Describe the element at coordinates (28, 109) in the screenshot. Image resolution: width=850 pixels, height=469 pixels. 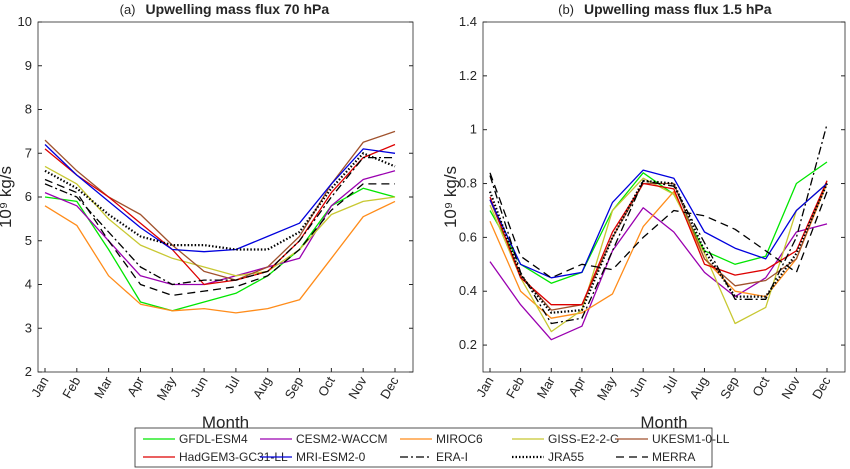
I see `y-tick-label: 8` at that location.